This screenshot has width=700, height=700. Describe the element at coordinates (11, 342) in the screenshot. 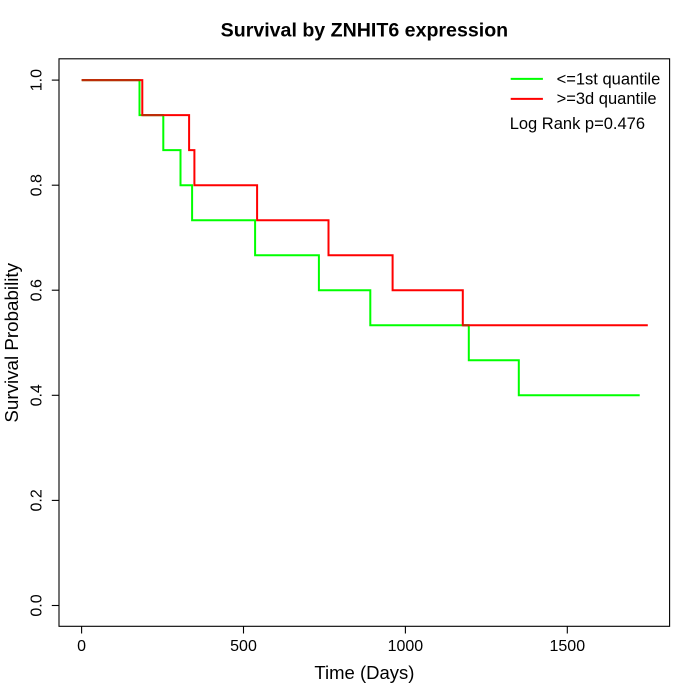

I see `svg-text: Survival Probability` at that location.